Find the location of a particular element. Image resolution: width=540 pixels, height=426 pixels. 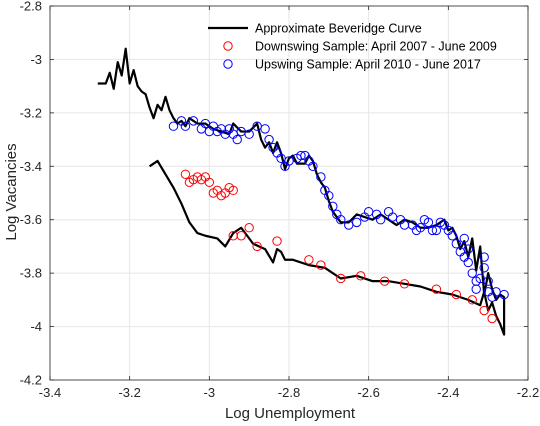

legend-entry-label: Approximate Beveridge Curve is located at coordinates (338, 29).